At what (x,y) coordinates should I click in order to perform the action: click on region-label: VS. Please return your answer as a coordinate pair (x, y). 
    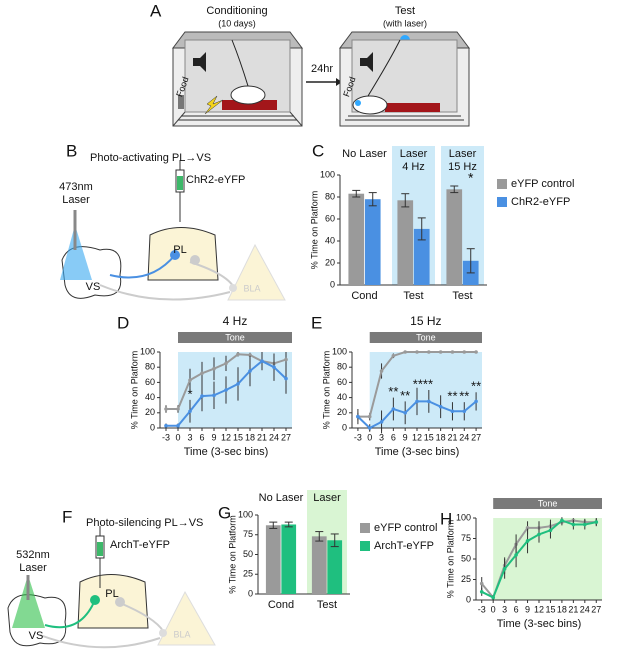
    Looking at the image, I should click on (93, 287).